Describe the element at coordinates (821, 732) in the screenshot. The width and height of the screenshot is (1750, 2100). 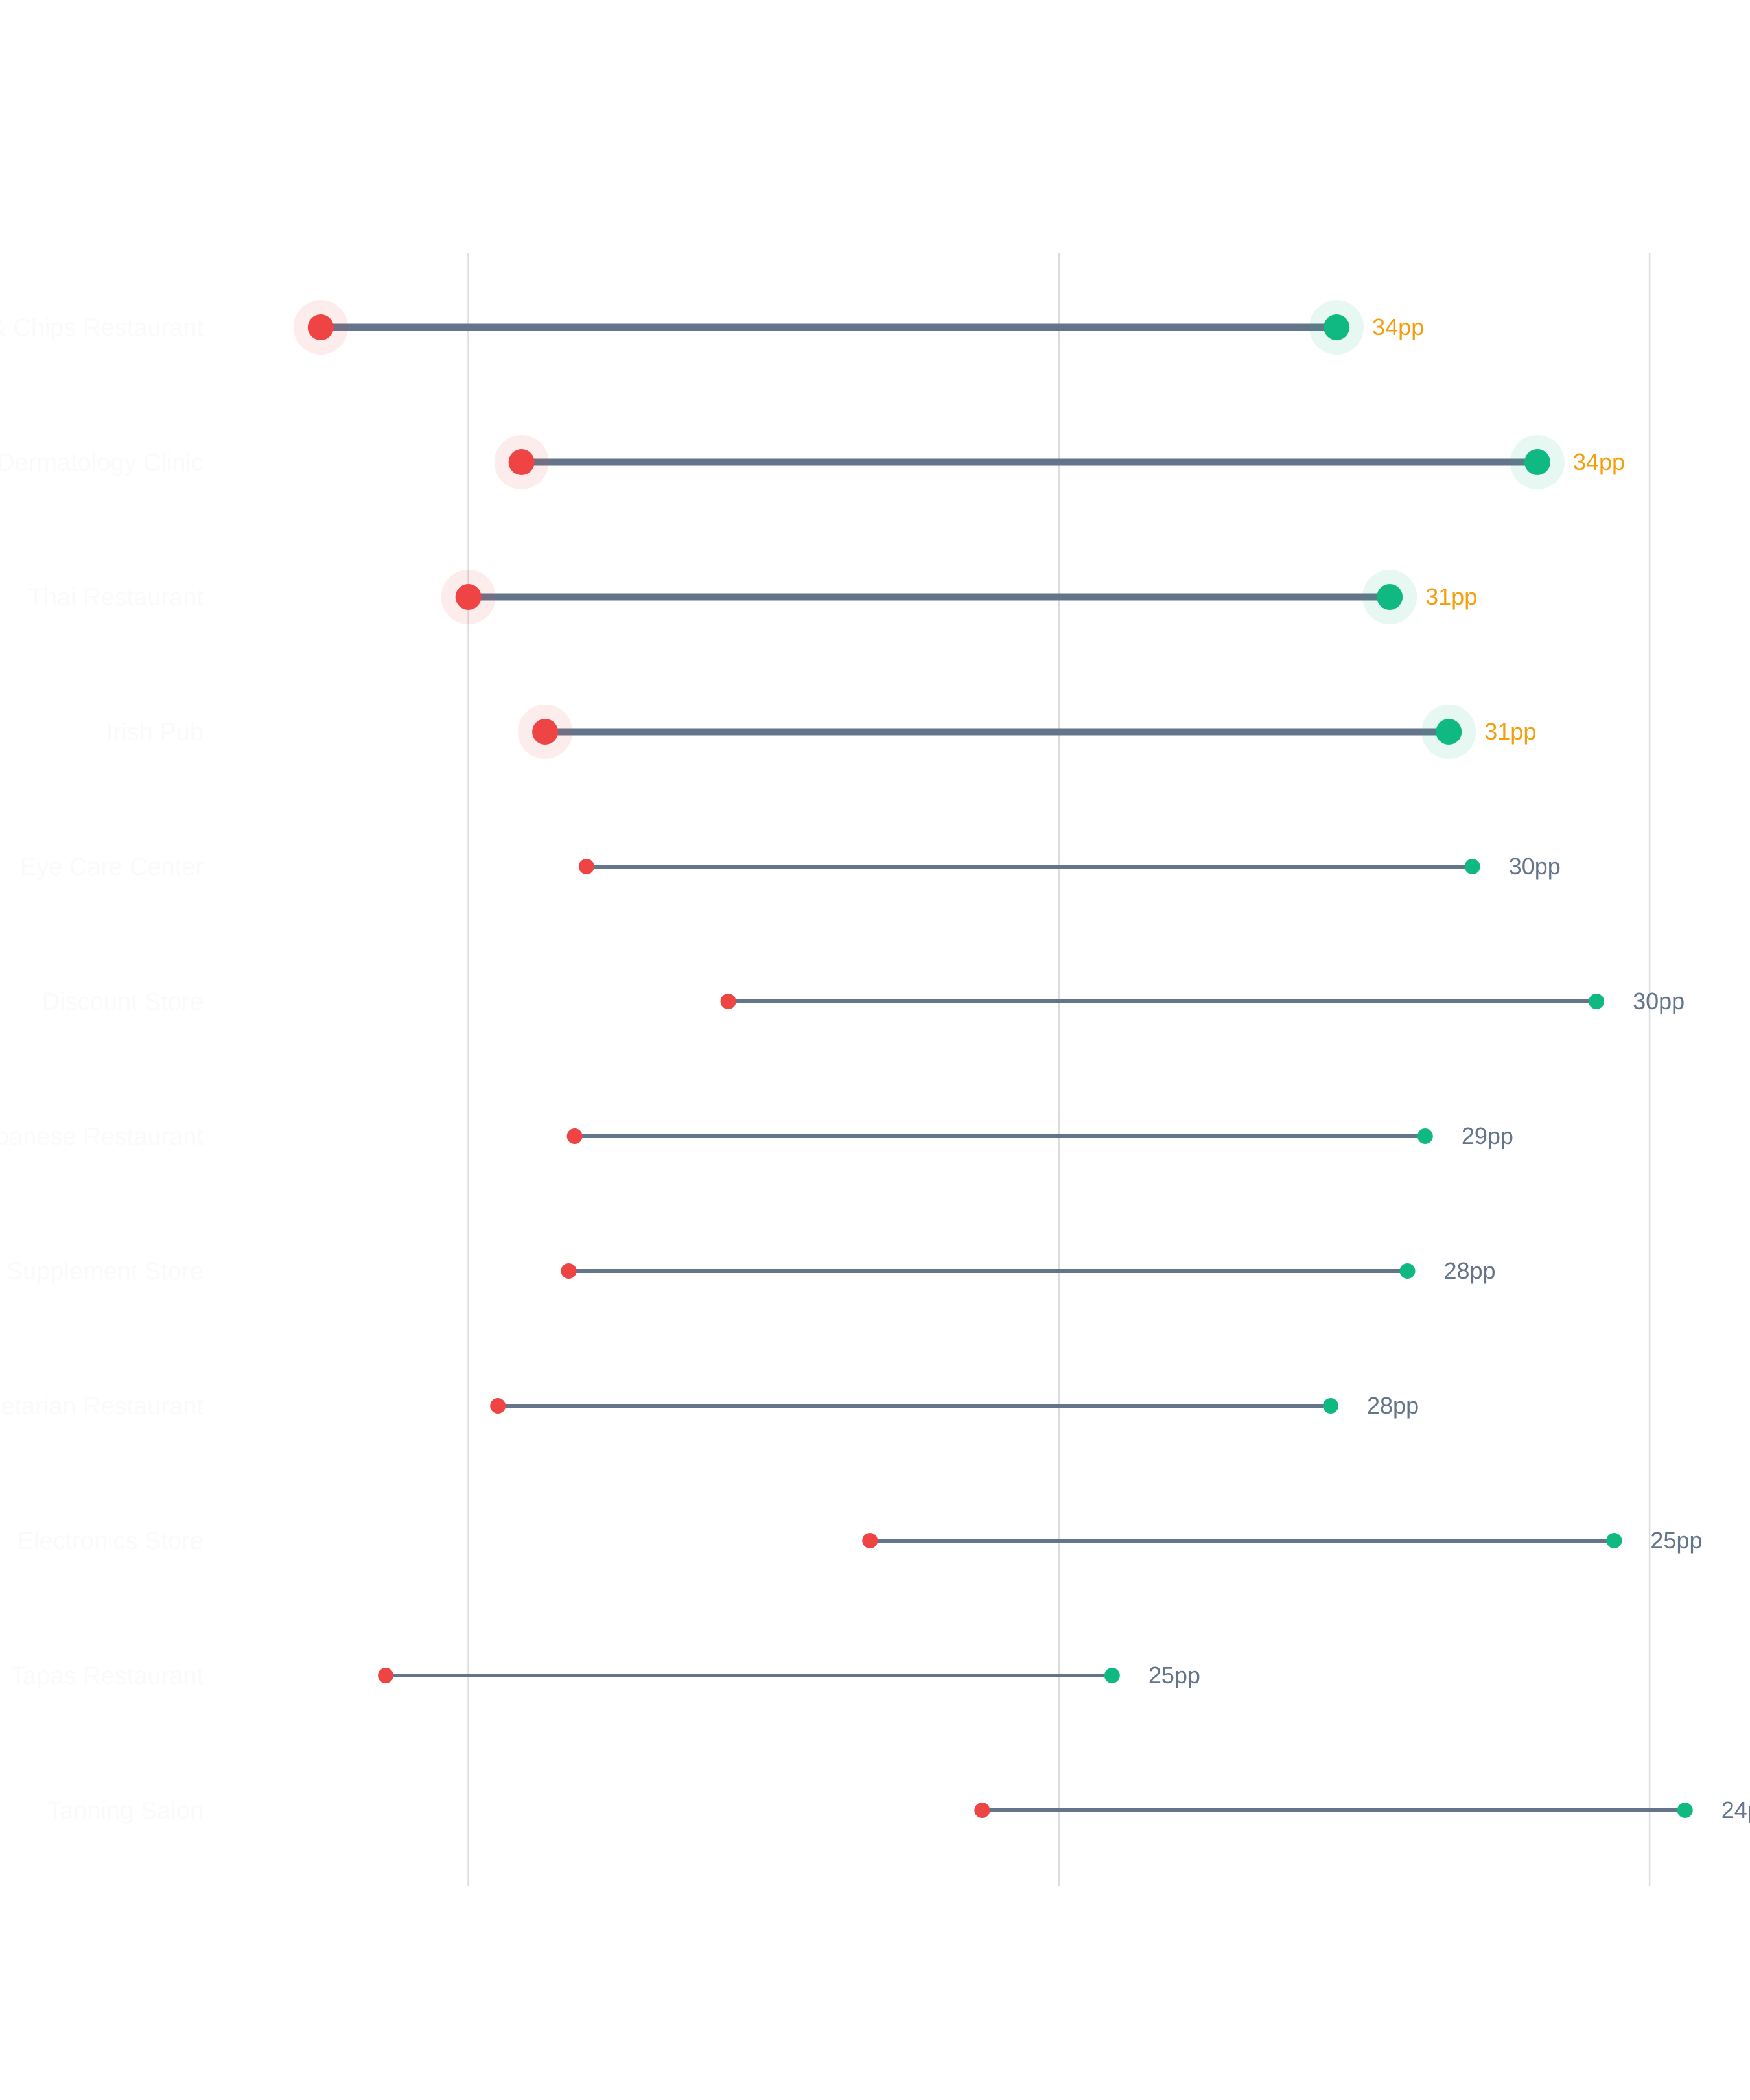
I see `row-3: Irish Pub 31pp` at that location.